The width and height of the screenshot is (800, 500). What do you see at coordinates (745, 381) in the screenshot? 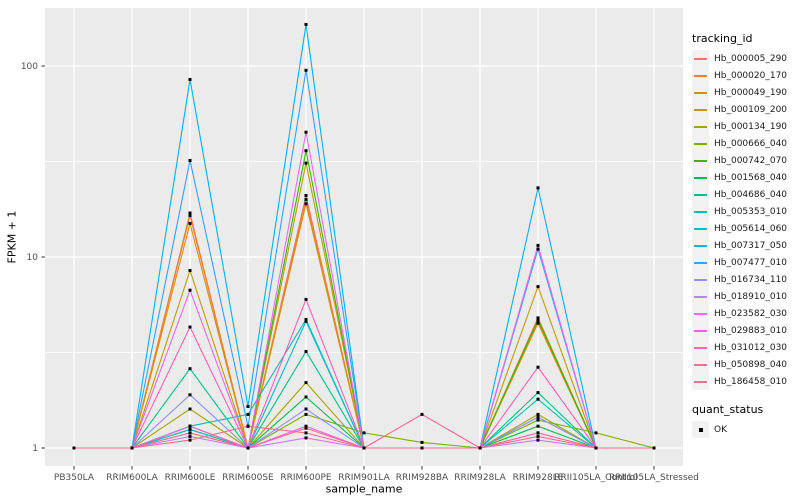
I see `legend-item: Hb_186458_010` at bounding box center [745, 381].